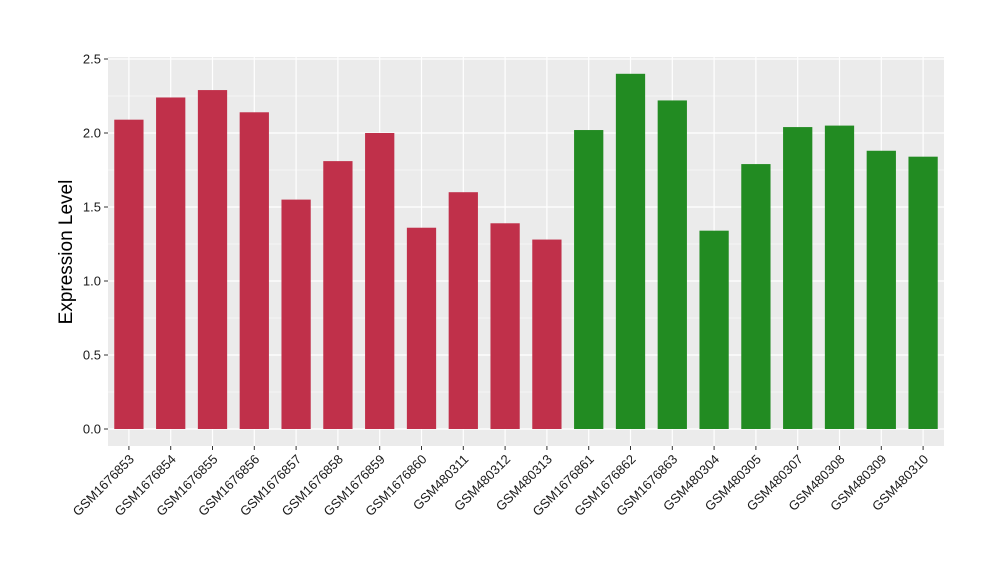 The width and height of the screenshot is (1000, 580). What do you see at coordinates (756, 296) in the screenshot?
I see `bar-GSM480305` at bounding box center [756, 296].